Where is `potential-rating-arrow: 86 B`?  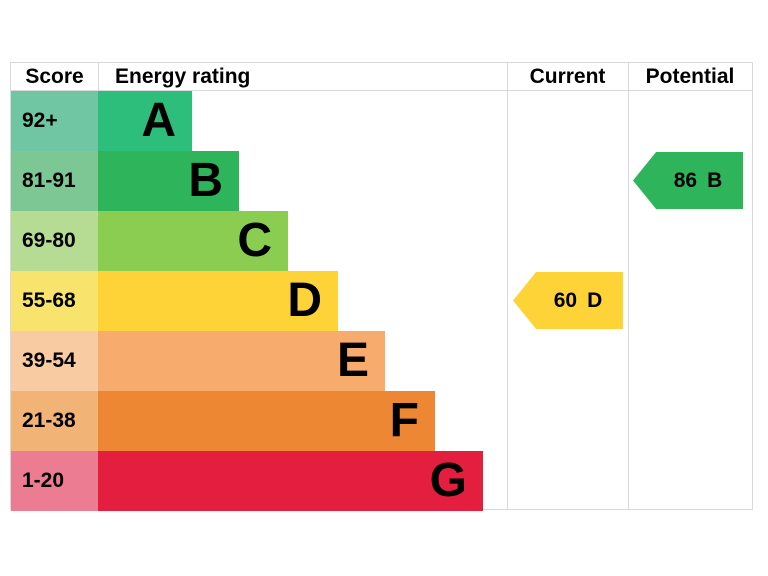
potential-rating-arrow: 86 B is located at coordinates (688, 180).